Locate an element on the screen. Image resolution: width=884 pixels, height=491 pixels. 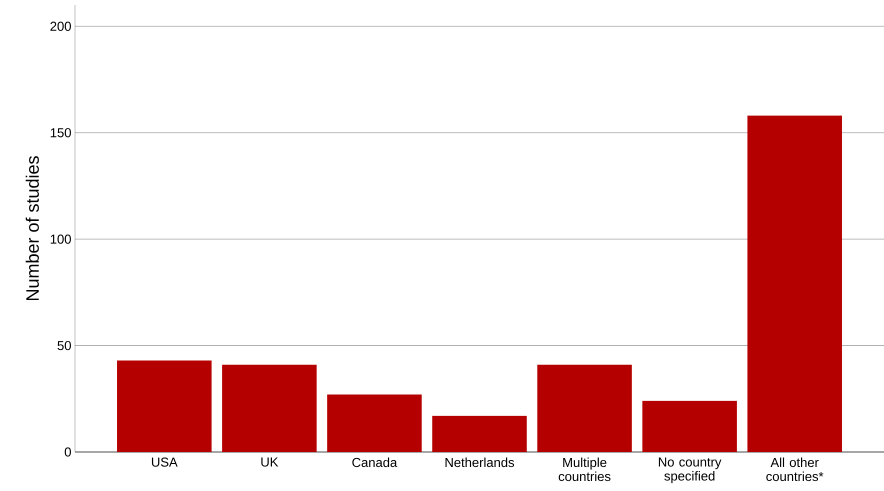
x-tick-label: No country specified is located at coordinates (690, 471).